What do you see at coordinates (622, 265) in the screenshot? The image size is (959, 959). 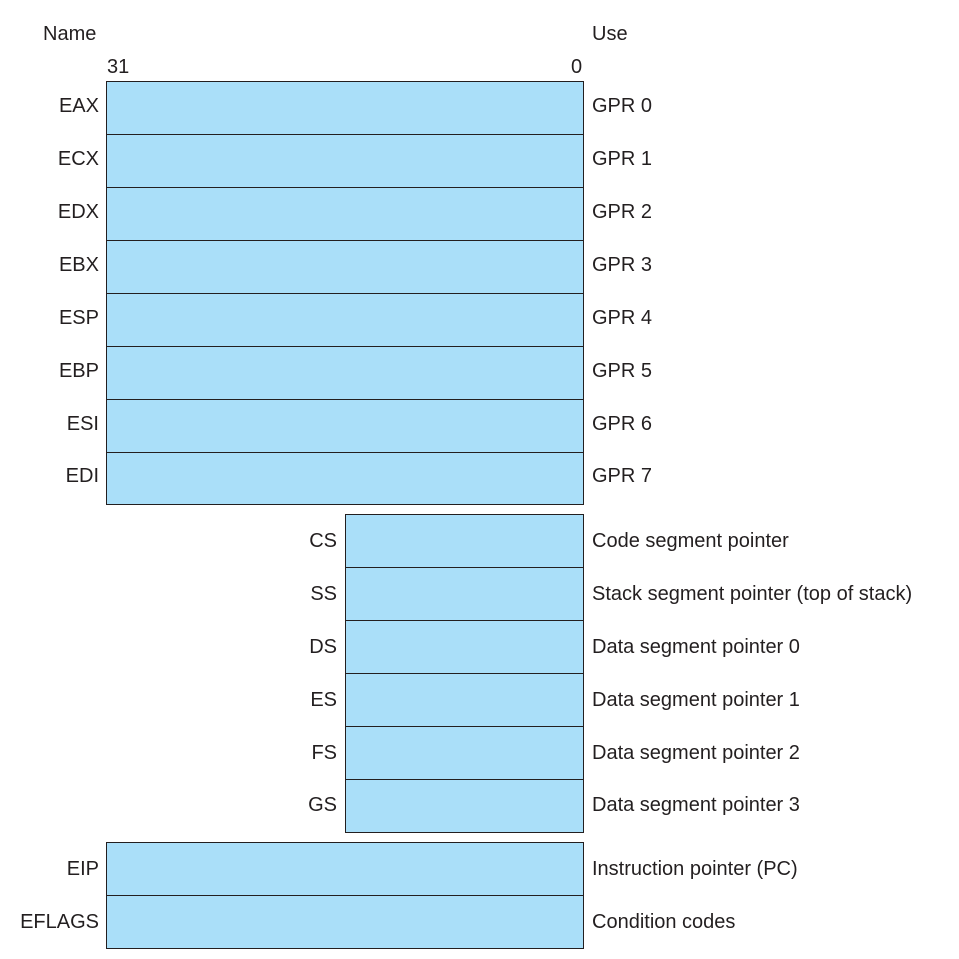 I see `register-use-ebx: GPR 3` at bounding box center [622, 265].